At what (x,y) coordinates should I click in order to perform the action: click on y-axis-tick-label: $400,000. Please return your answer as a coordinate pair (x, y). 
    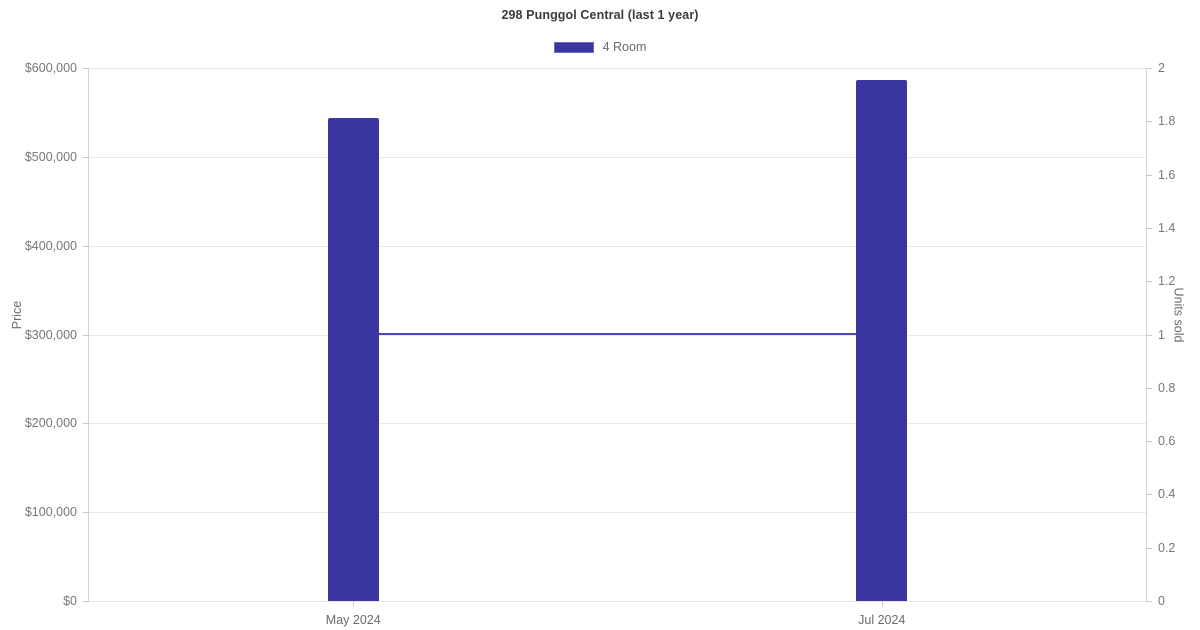
    Looking at the image, I should click on (50, 245).